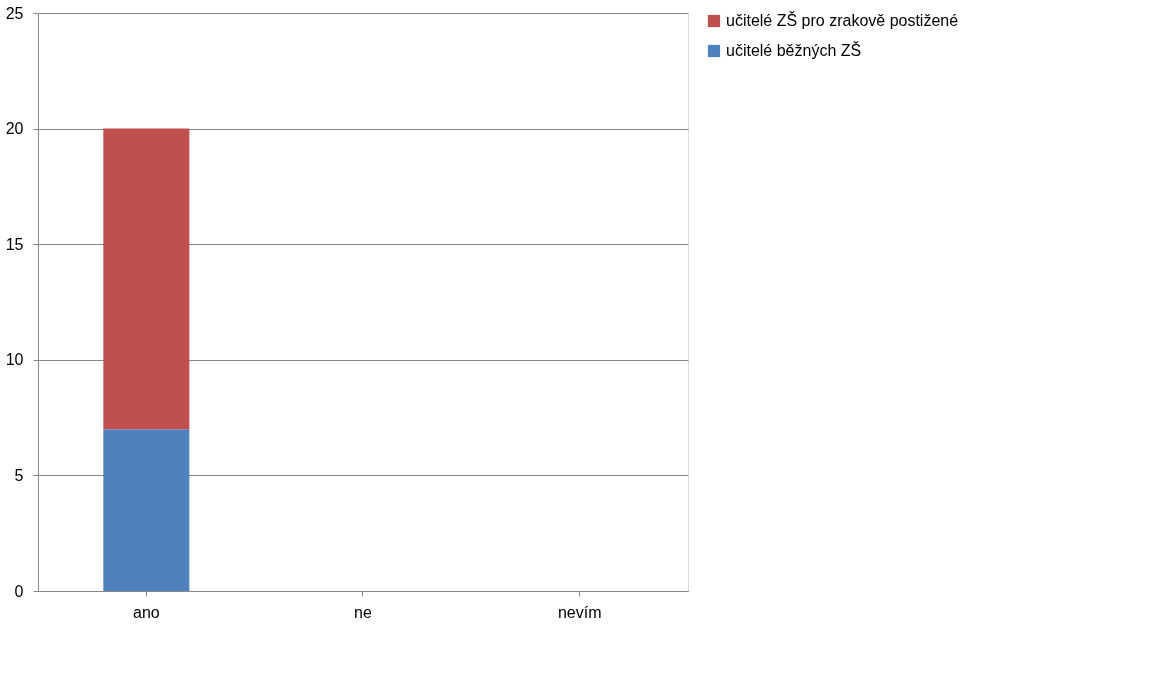 Image resolution: width=1152 pixels, height=677 pixels. I want to click on y-tick-label: 15, so click(14, 244).